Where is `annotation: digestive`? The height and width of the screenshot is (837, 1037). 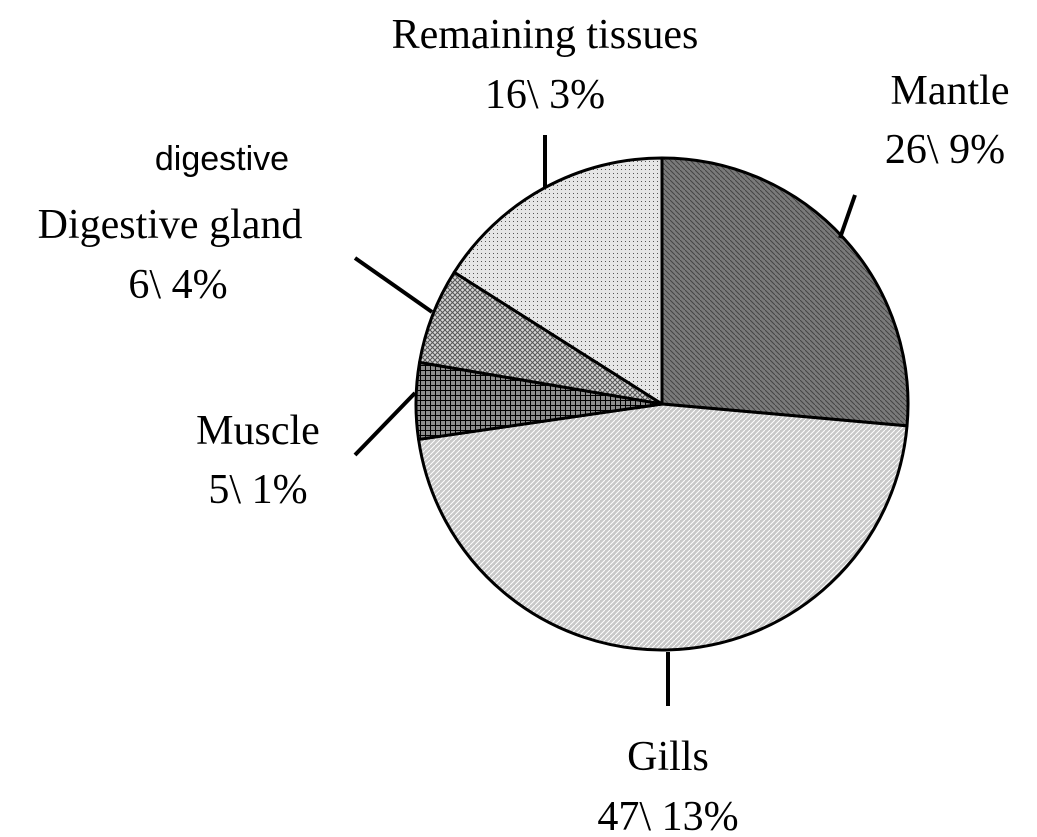
annotation: digestive is located at coordinates (222, 159).